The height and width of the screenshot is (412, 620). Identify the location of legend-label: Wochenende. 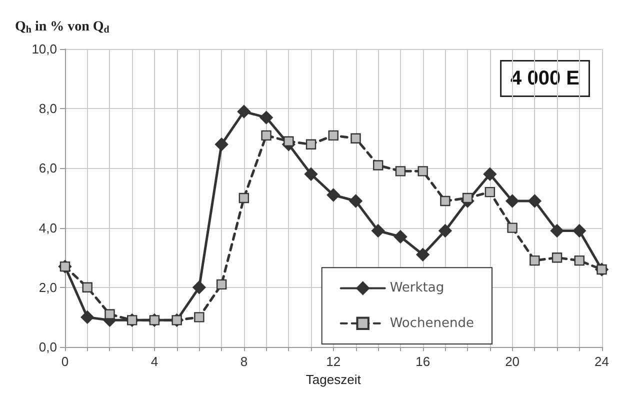
(432, 323).